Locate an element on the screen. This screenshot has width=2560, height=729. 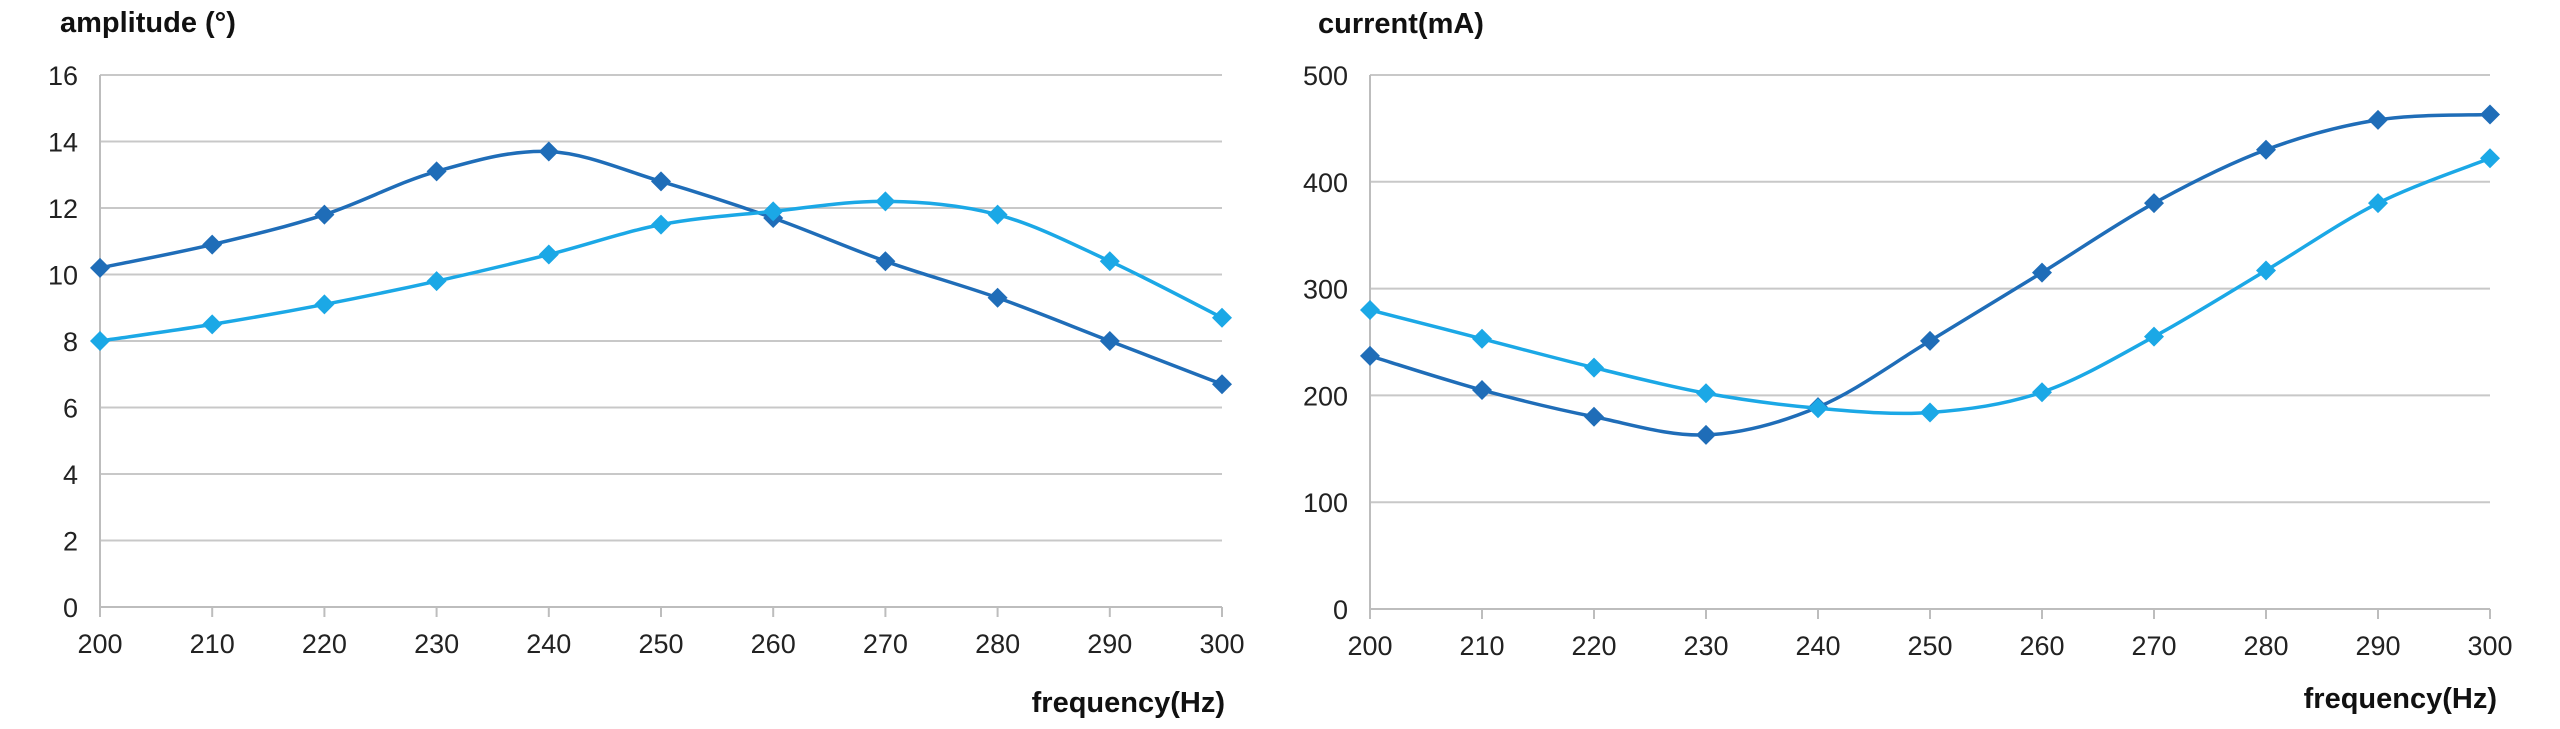
y-tick-label: 12 is located at coordinates (63, 209).